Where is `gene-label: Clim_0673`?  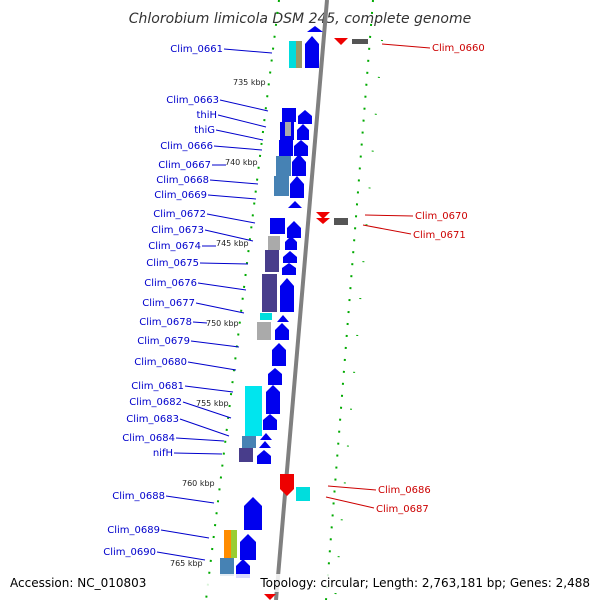
gene-label: Clim_0673 is located at coordinates (177, 230).